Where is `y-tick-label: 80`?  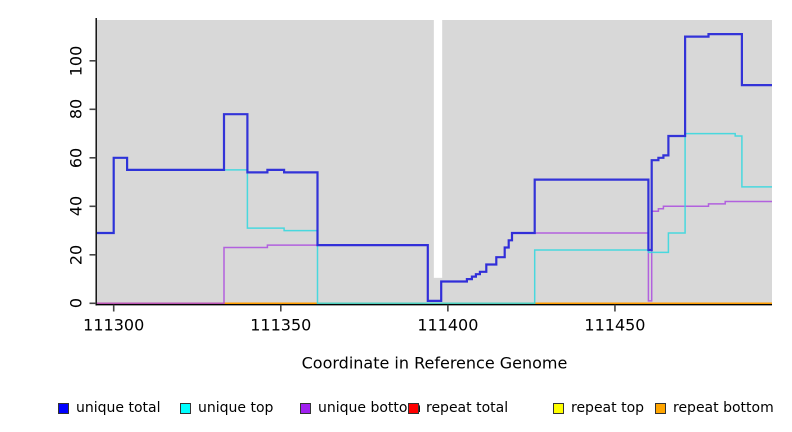
y-tick-label: 80 is located at coordinates (76, 109).